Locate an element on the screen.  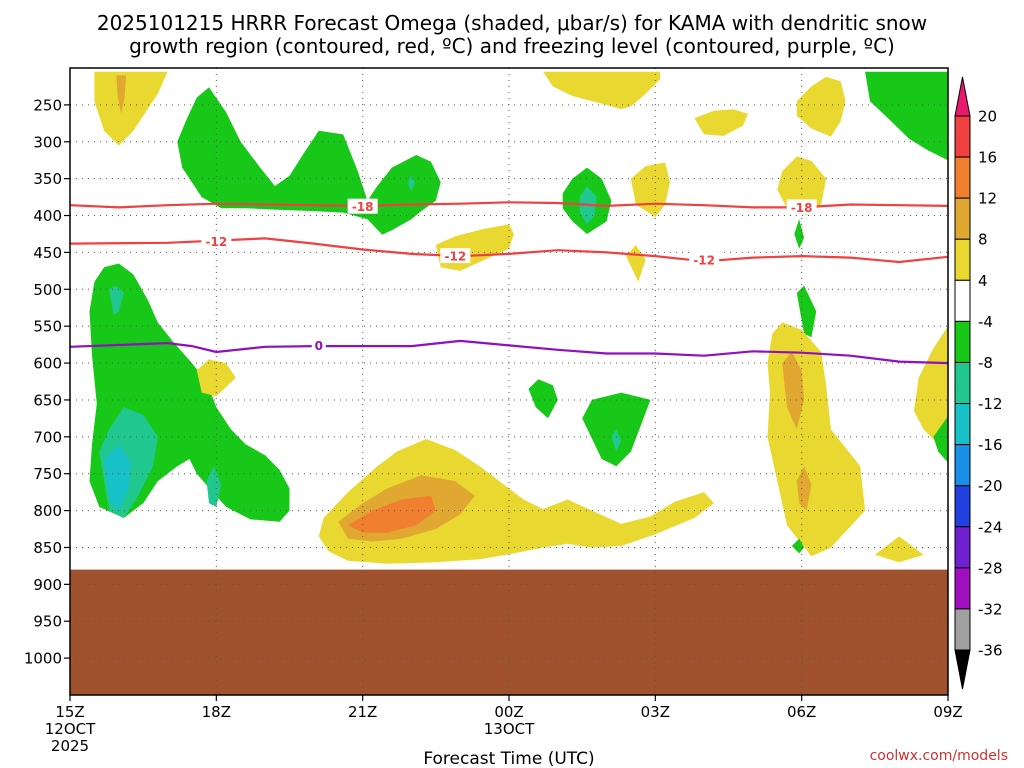
colorbar-label-3: 8 is located at coordinates (983, 240).